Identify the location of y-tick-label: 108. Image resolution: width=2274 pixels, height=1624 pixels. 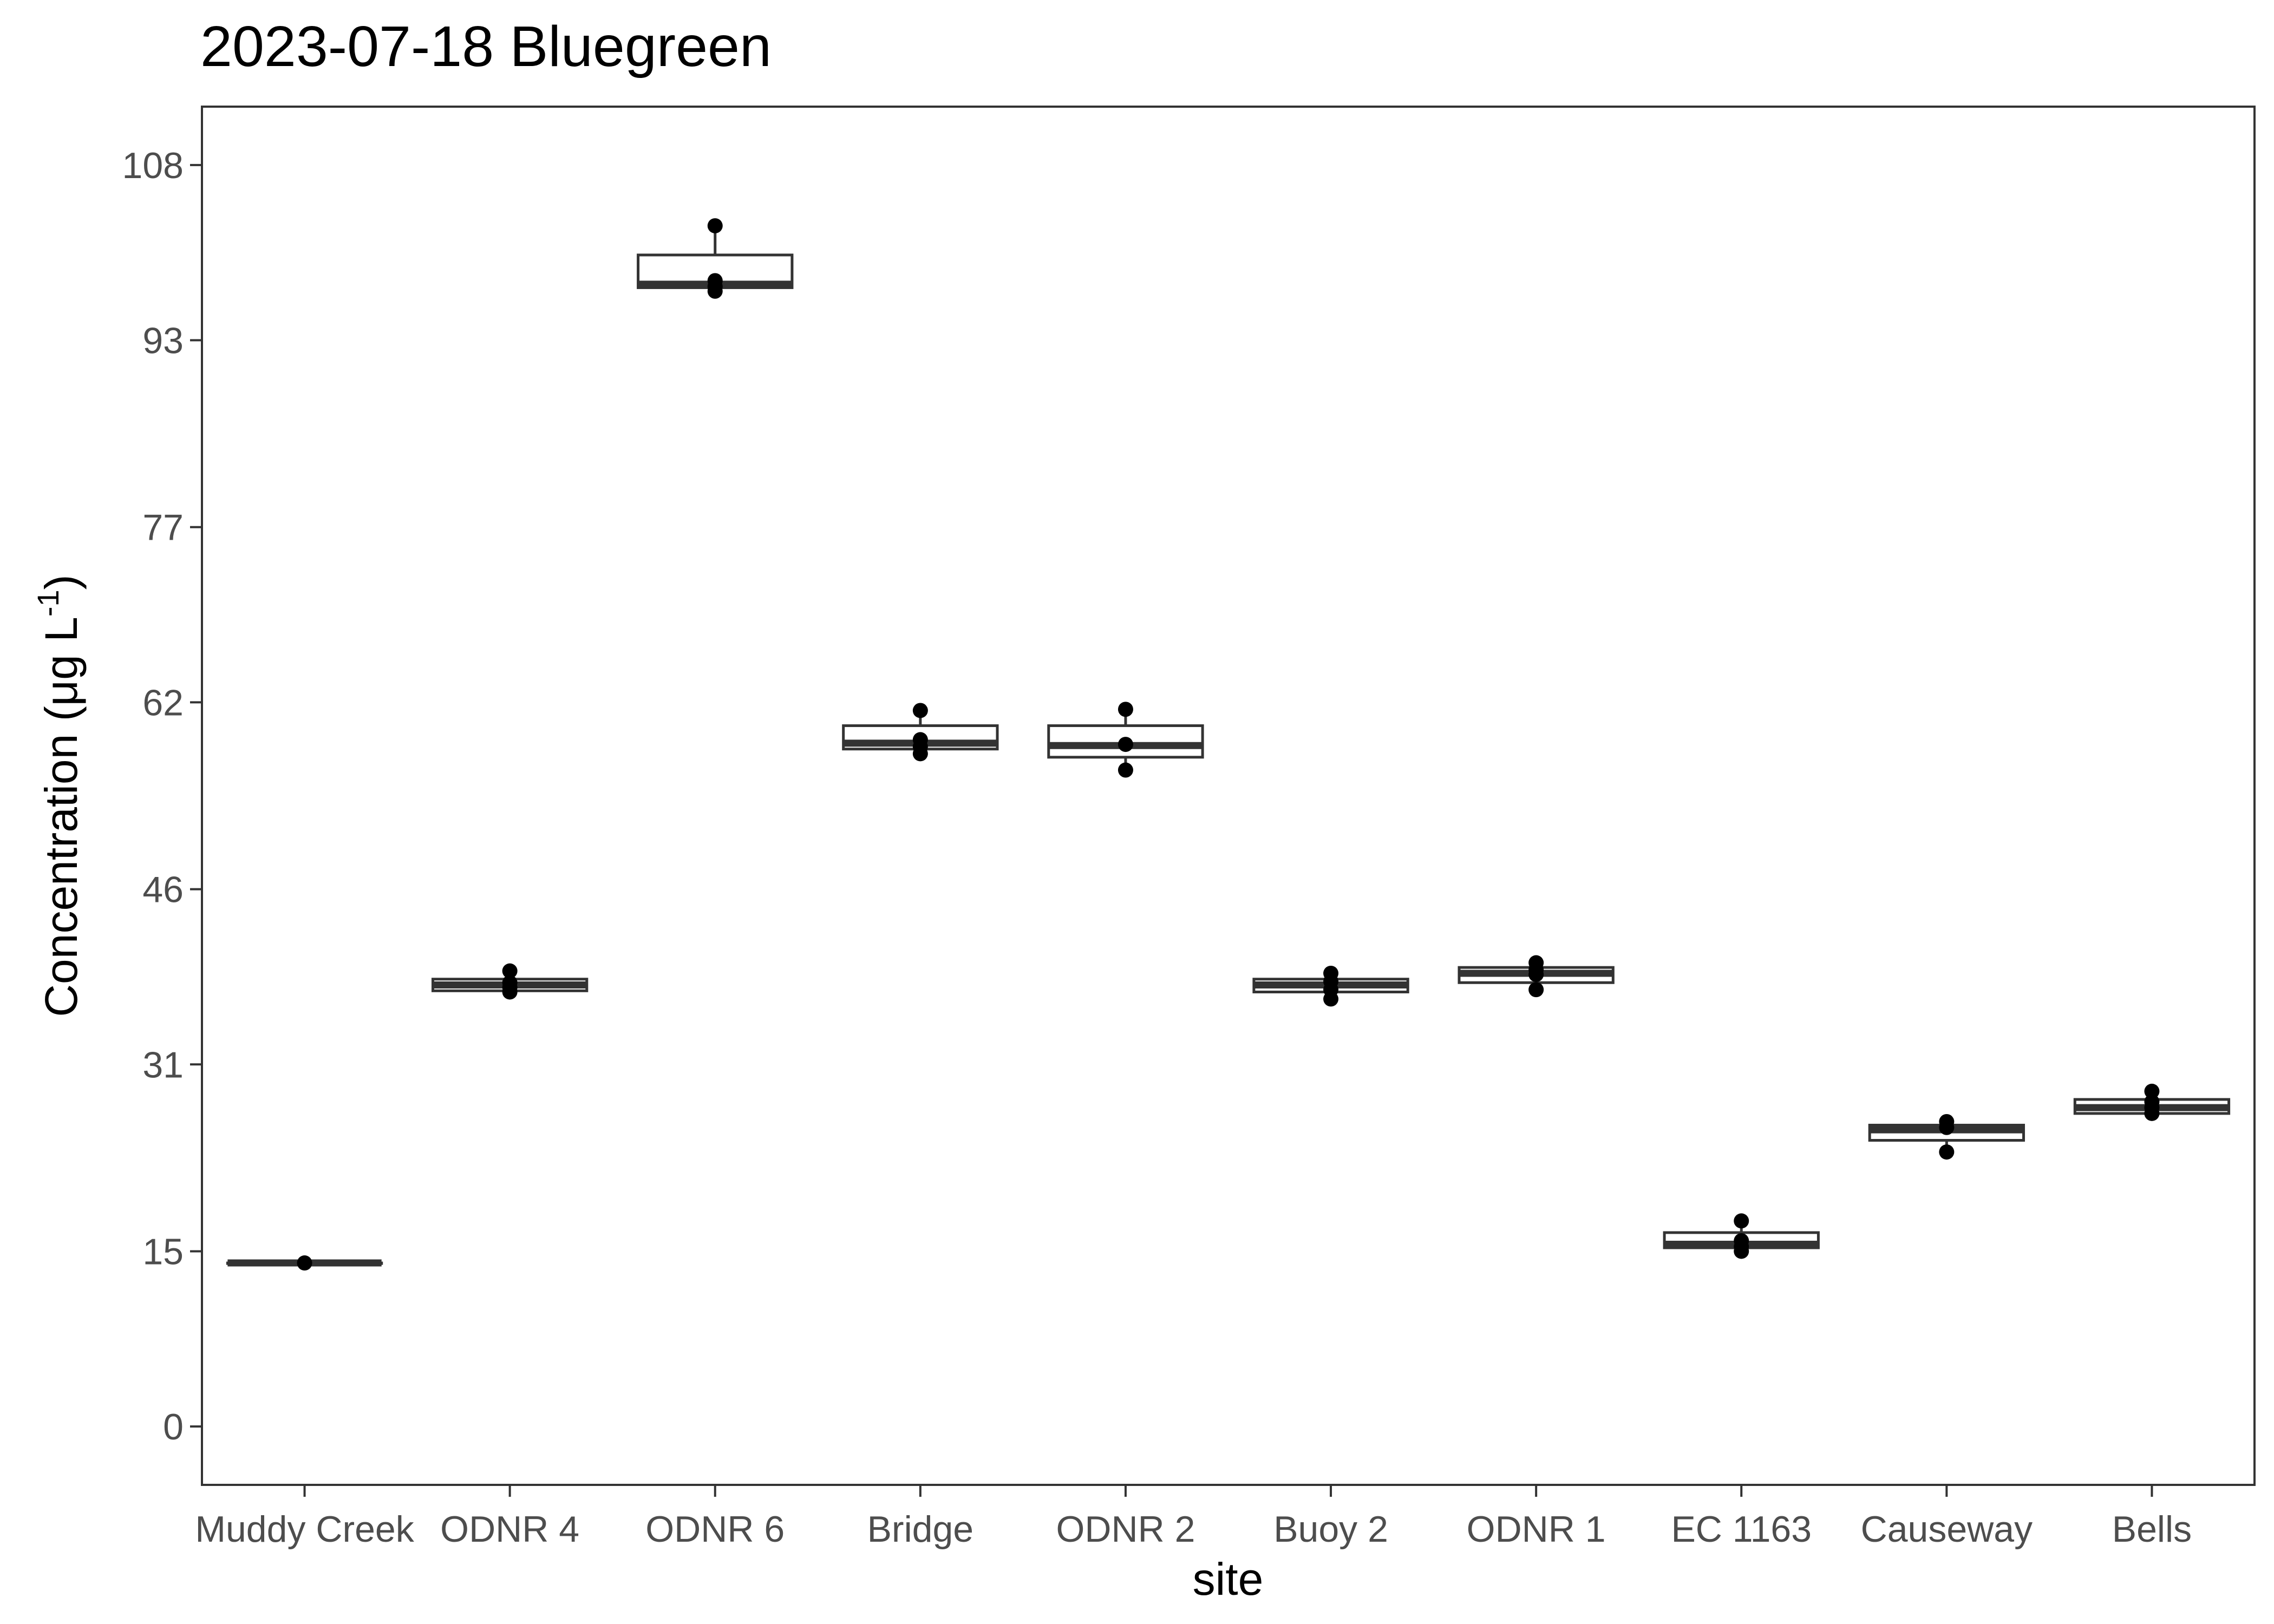
(153, 165).